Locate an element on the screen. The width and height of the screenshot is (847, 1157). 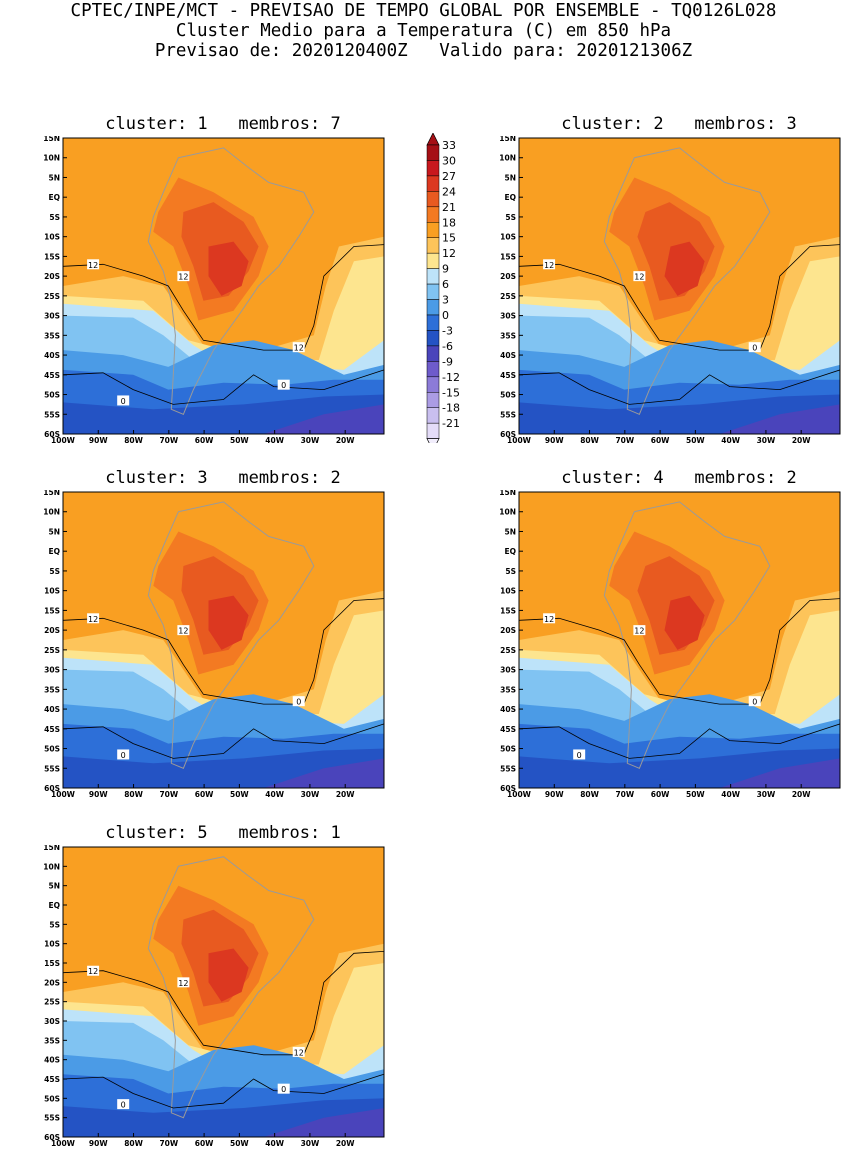
colorbar-level-label: 24 is located at coordinates (449, 191).